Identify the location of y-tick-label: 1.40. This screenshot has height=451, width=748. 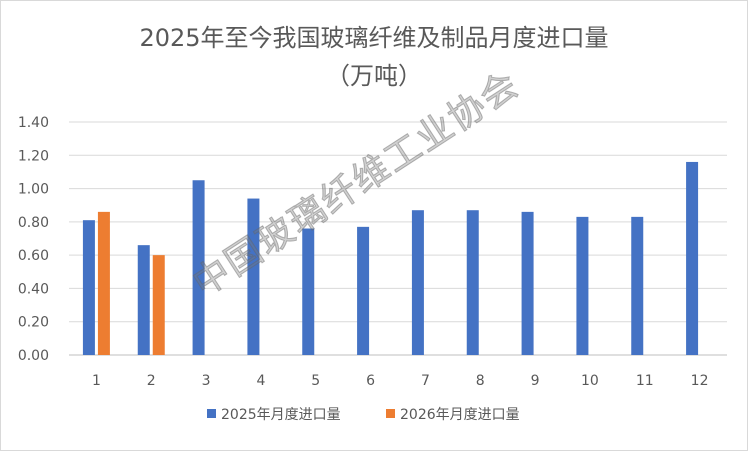
(33, 123).